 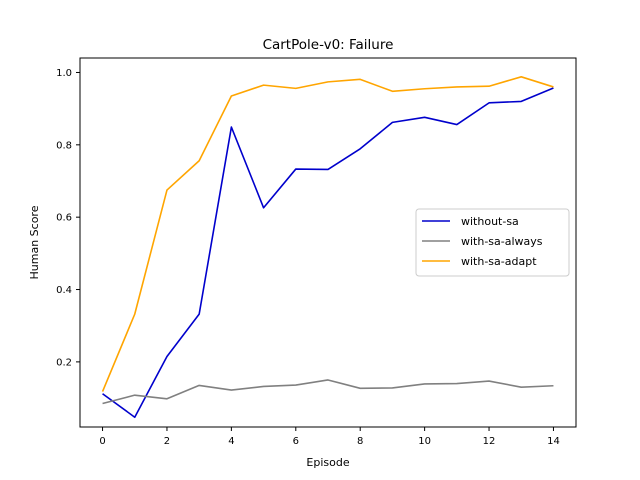 What do you see at coordinates (231, 441) in the screenshot?
I see `x-tick-label: 4` at bounding box center [231, 441].